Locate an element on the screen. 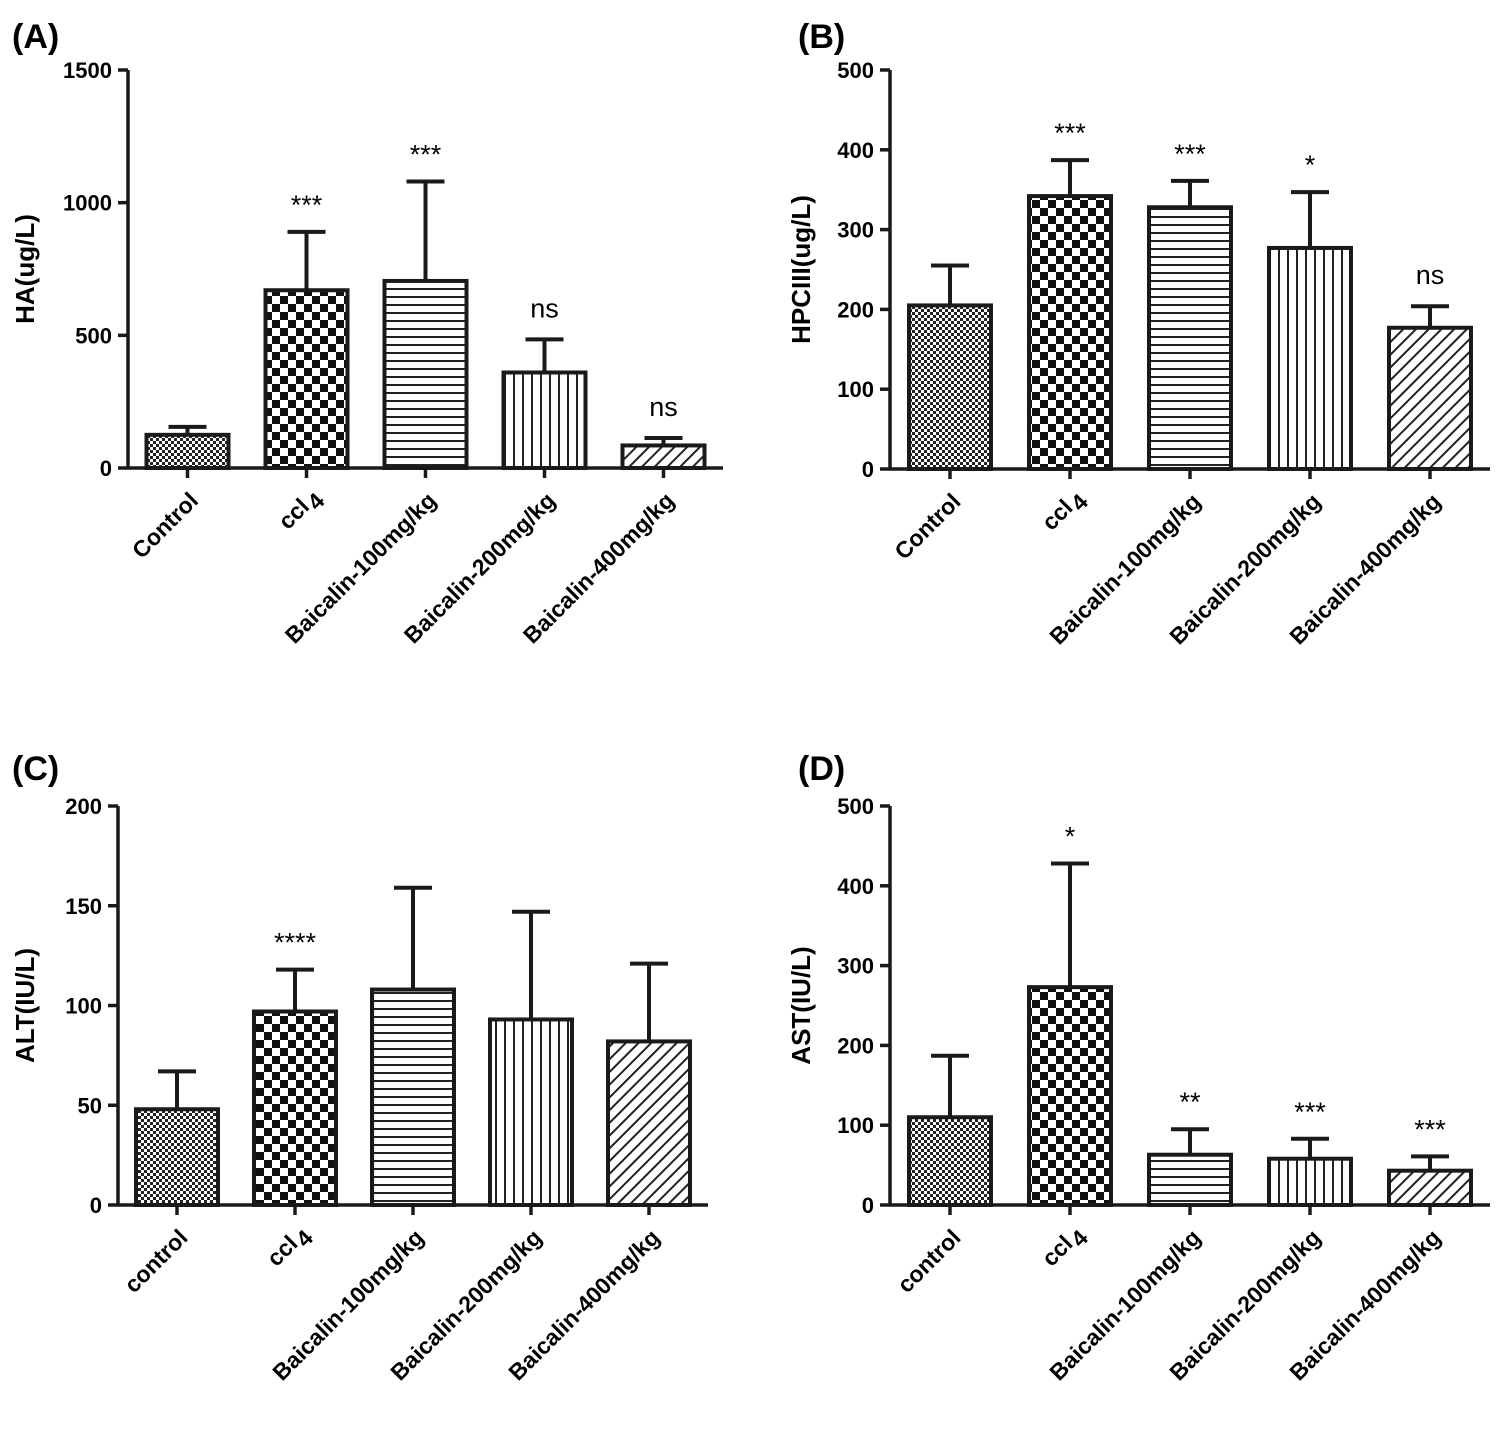  y-axis-label: HPCIII(ug/L) is located at coordinates (801, 269).